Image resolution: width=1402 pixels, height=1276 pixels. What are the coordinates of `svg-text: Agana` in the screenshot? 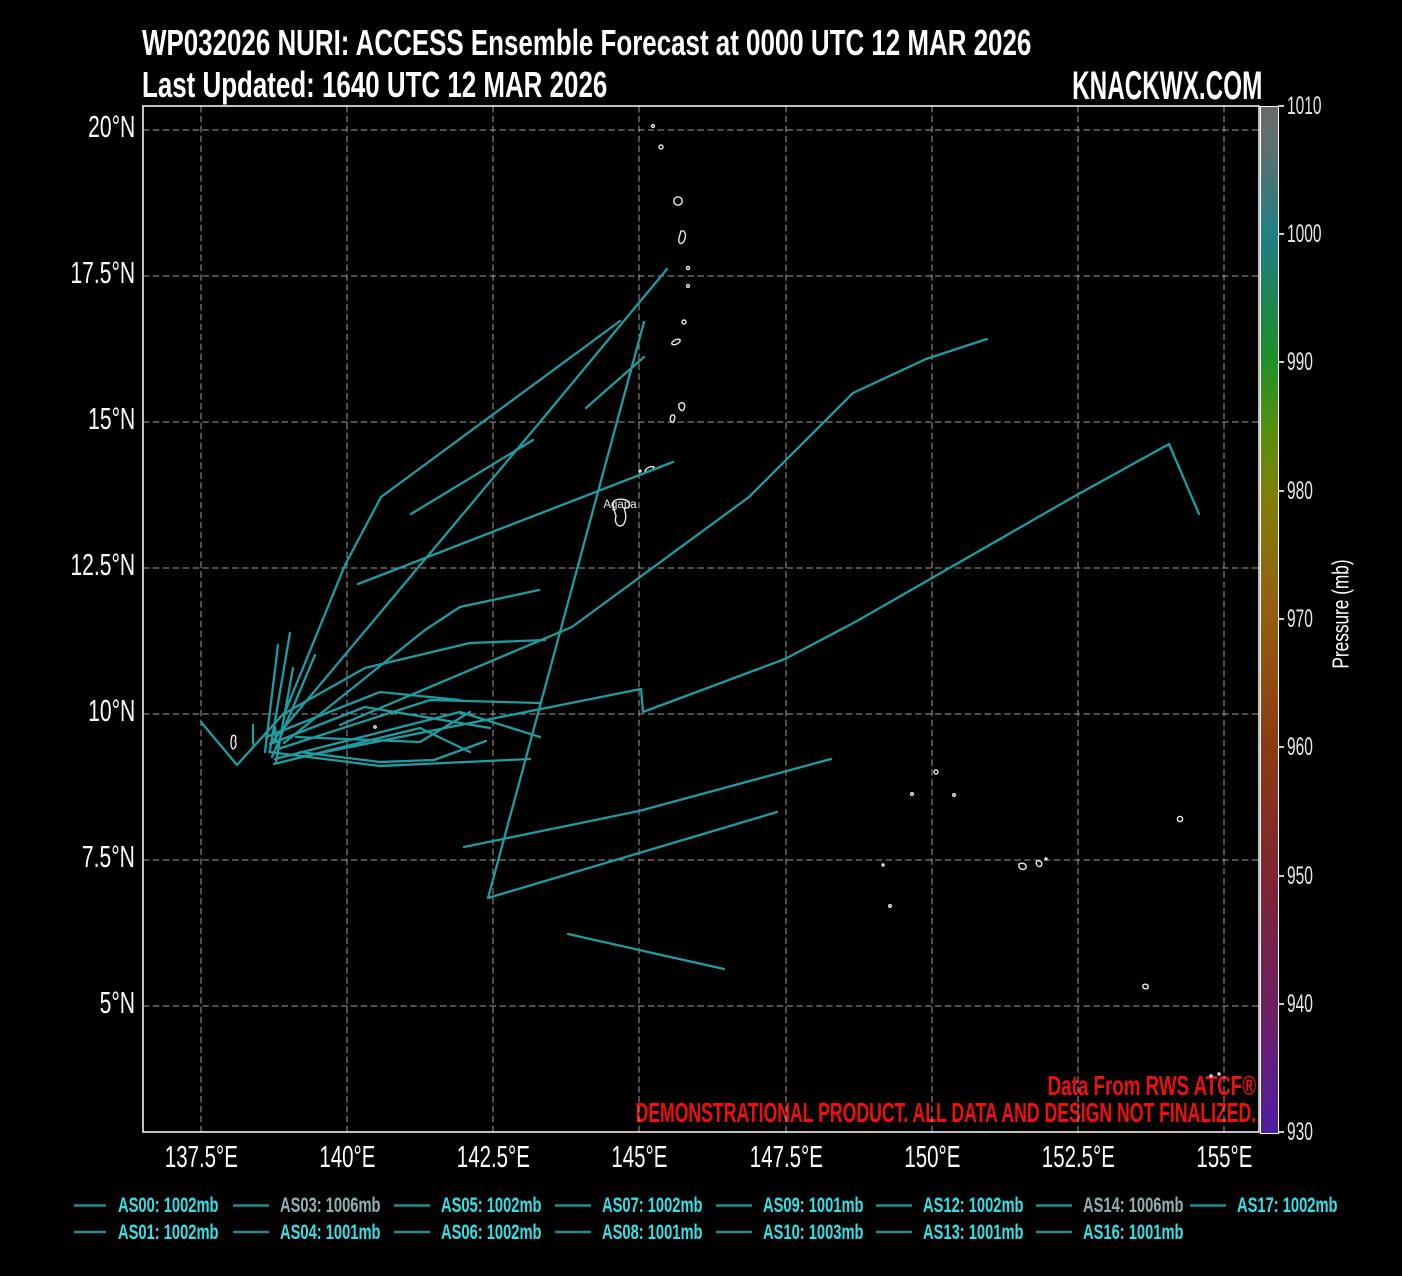 It's located at (620, 505).